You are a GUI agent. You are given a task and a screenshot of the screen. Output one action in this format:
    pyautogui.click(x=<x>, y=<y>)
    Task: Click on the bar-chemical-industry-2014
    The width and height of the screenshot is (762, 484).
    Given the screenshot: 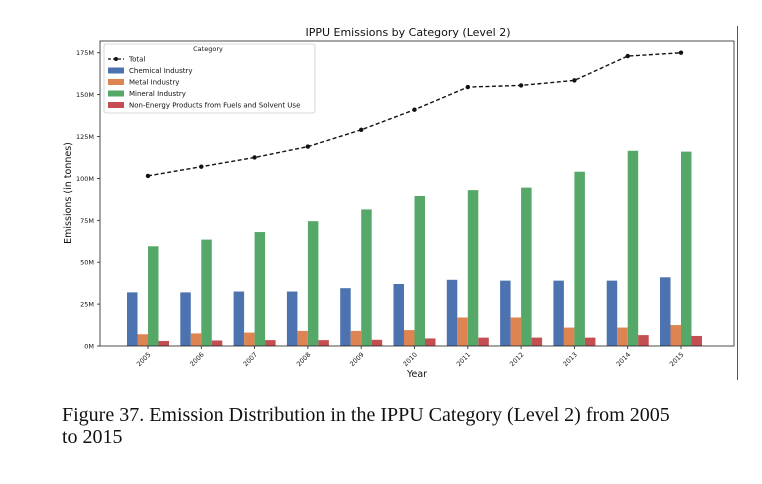 What is the action you would take?
    pyautogui.click(x=612, y=313)
    